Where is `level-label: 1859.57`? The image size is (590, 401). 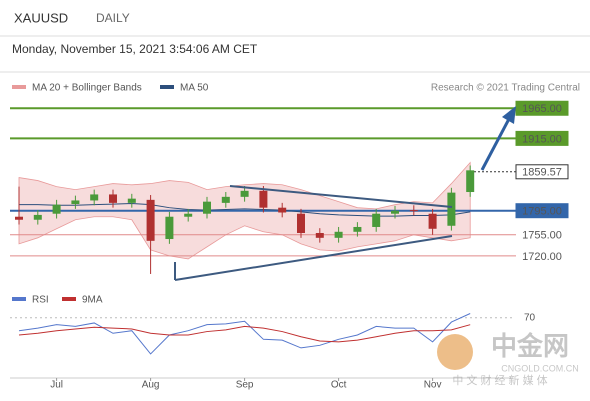 level-label: 1859.57 is located at coordinates (542, 173).